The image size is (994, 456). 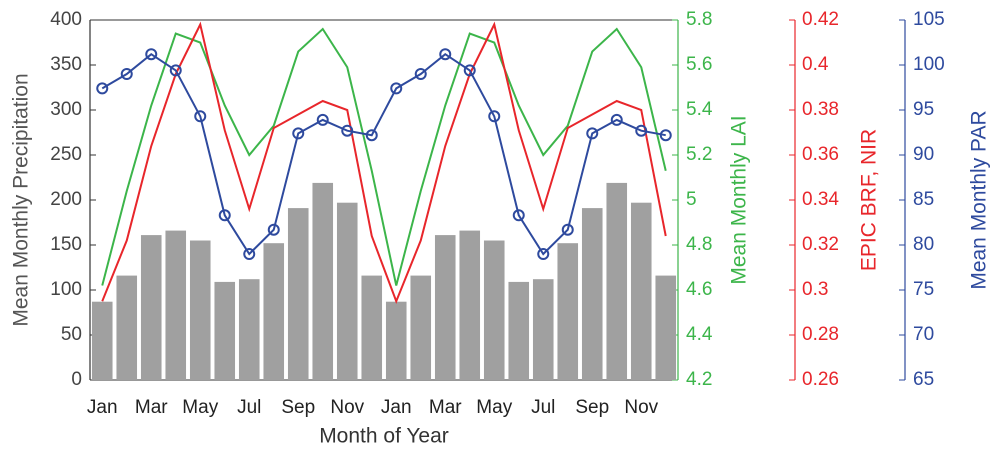 I want to click on x-axis-label: Month of Year, so click(x=384, y=436).